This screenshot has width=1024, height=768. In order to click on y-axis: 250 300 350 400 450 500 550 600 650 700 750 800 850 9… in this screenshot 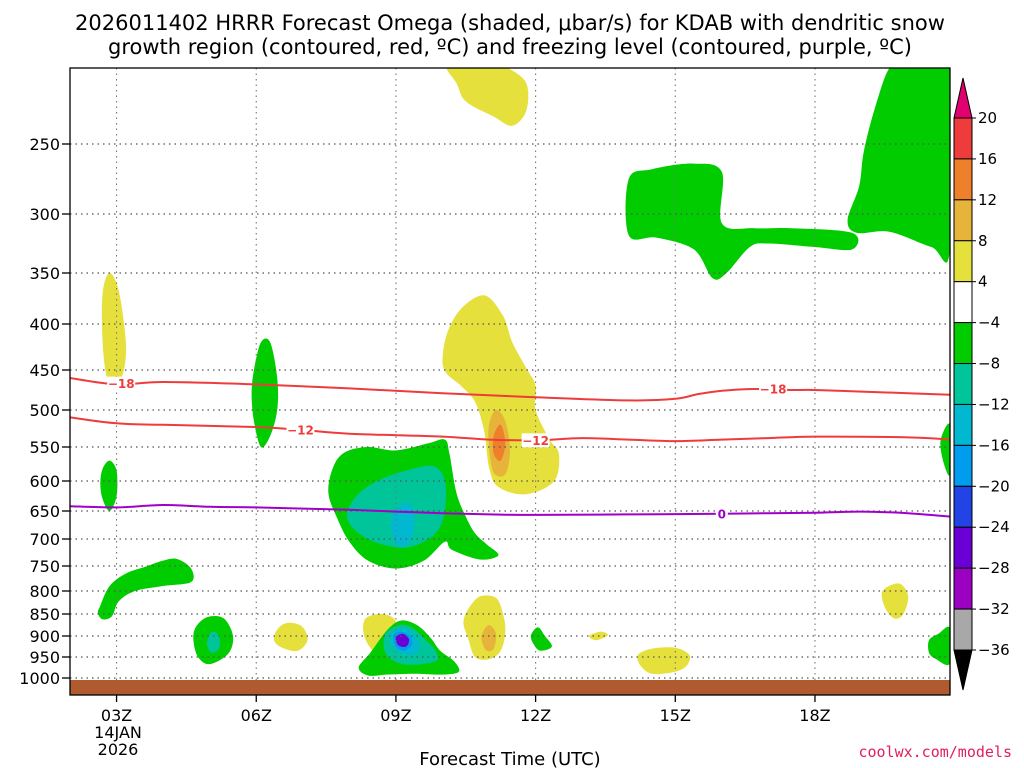, I will do `click(44, 411)`.